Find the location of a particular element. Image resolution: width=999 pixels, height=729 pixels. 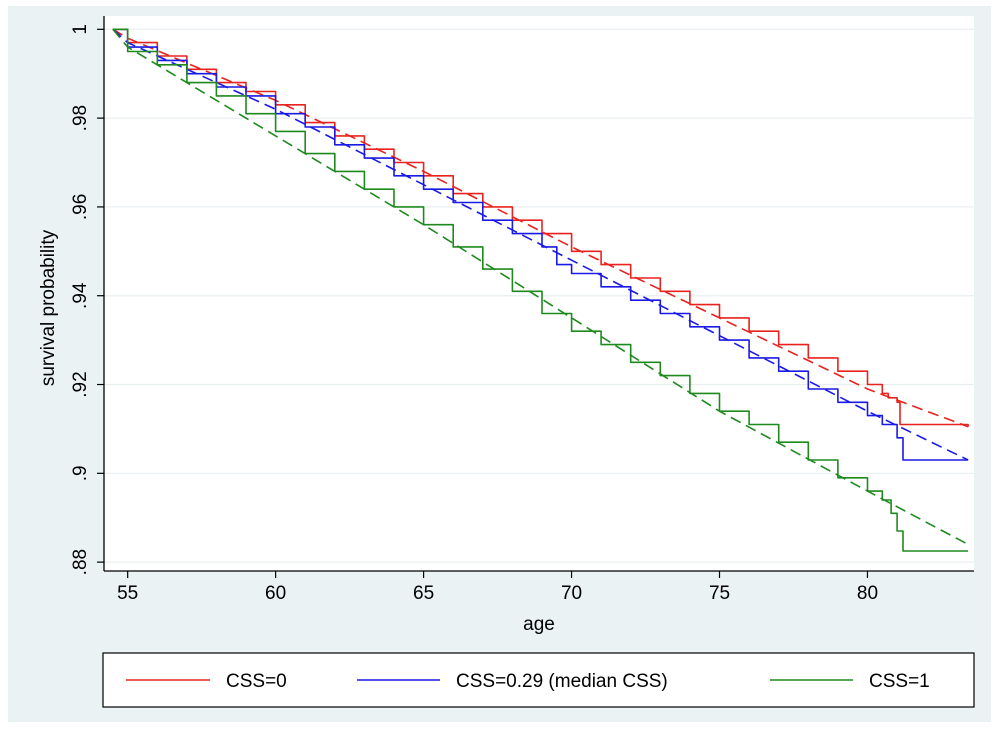

x-tick-label: 60 is located at coordinates (275, 593).